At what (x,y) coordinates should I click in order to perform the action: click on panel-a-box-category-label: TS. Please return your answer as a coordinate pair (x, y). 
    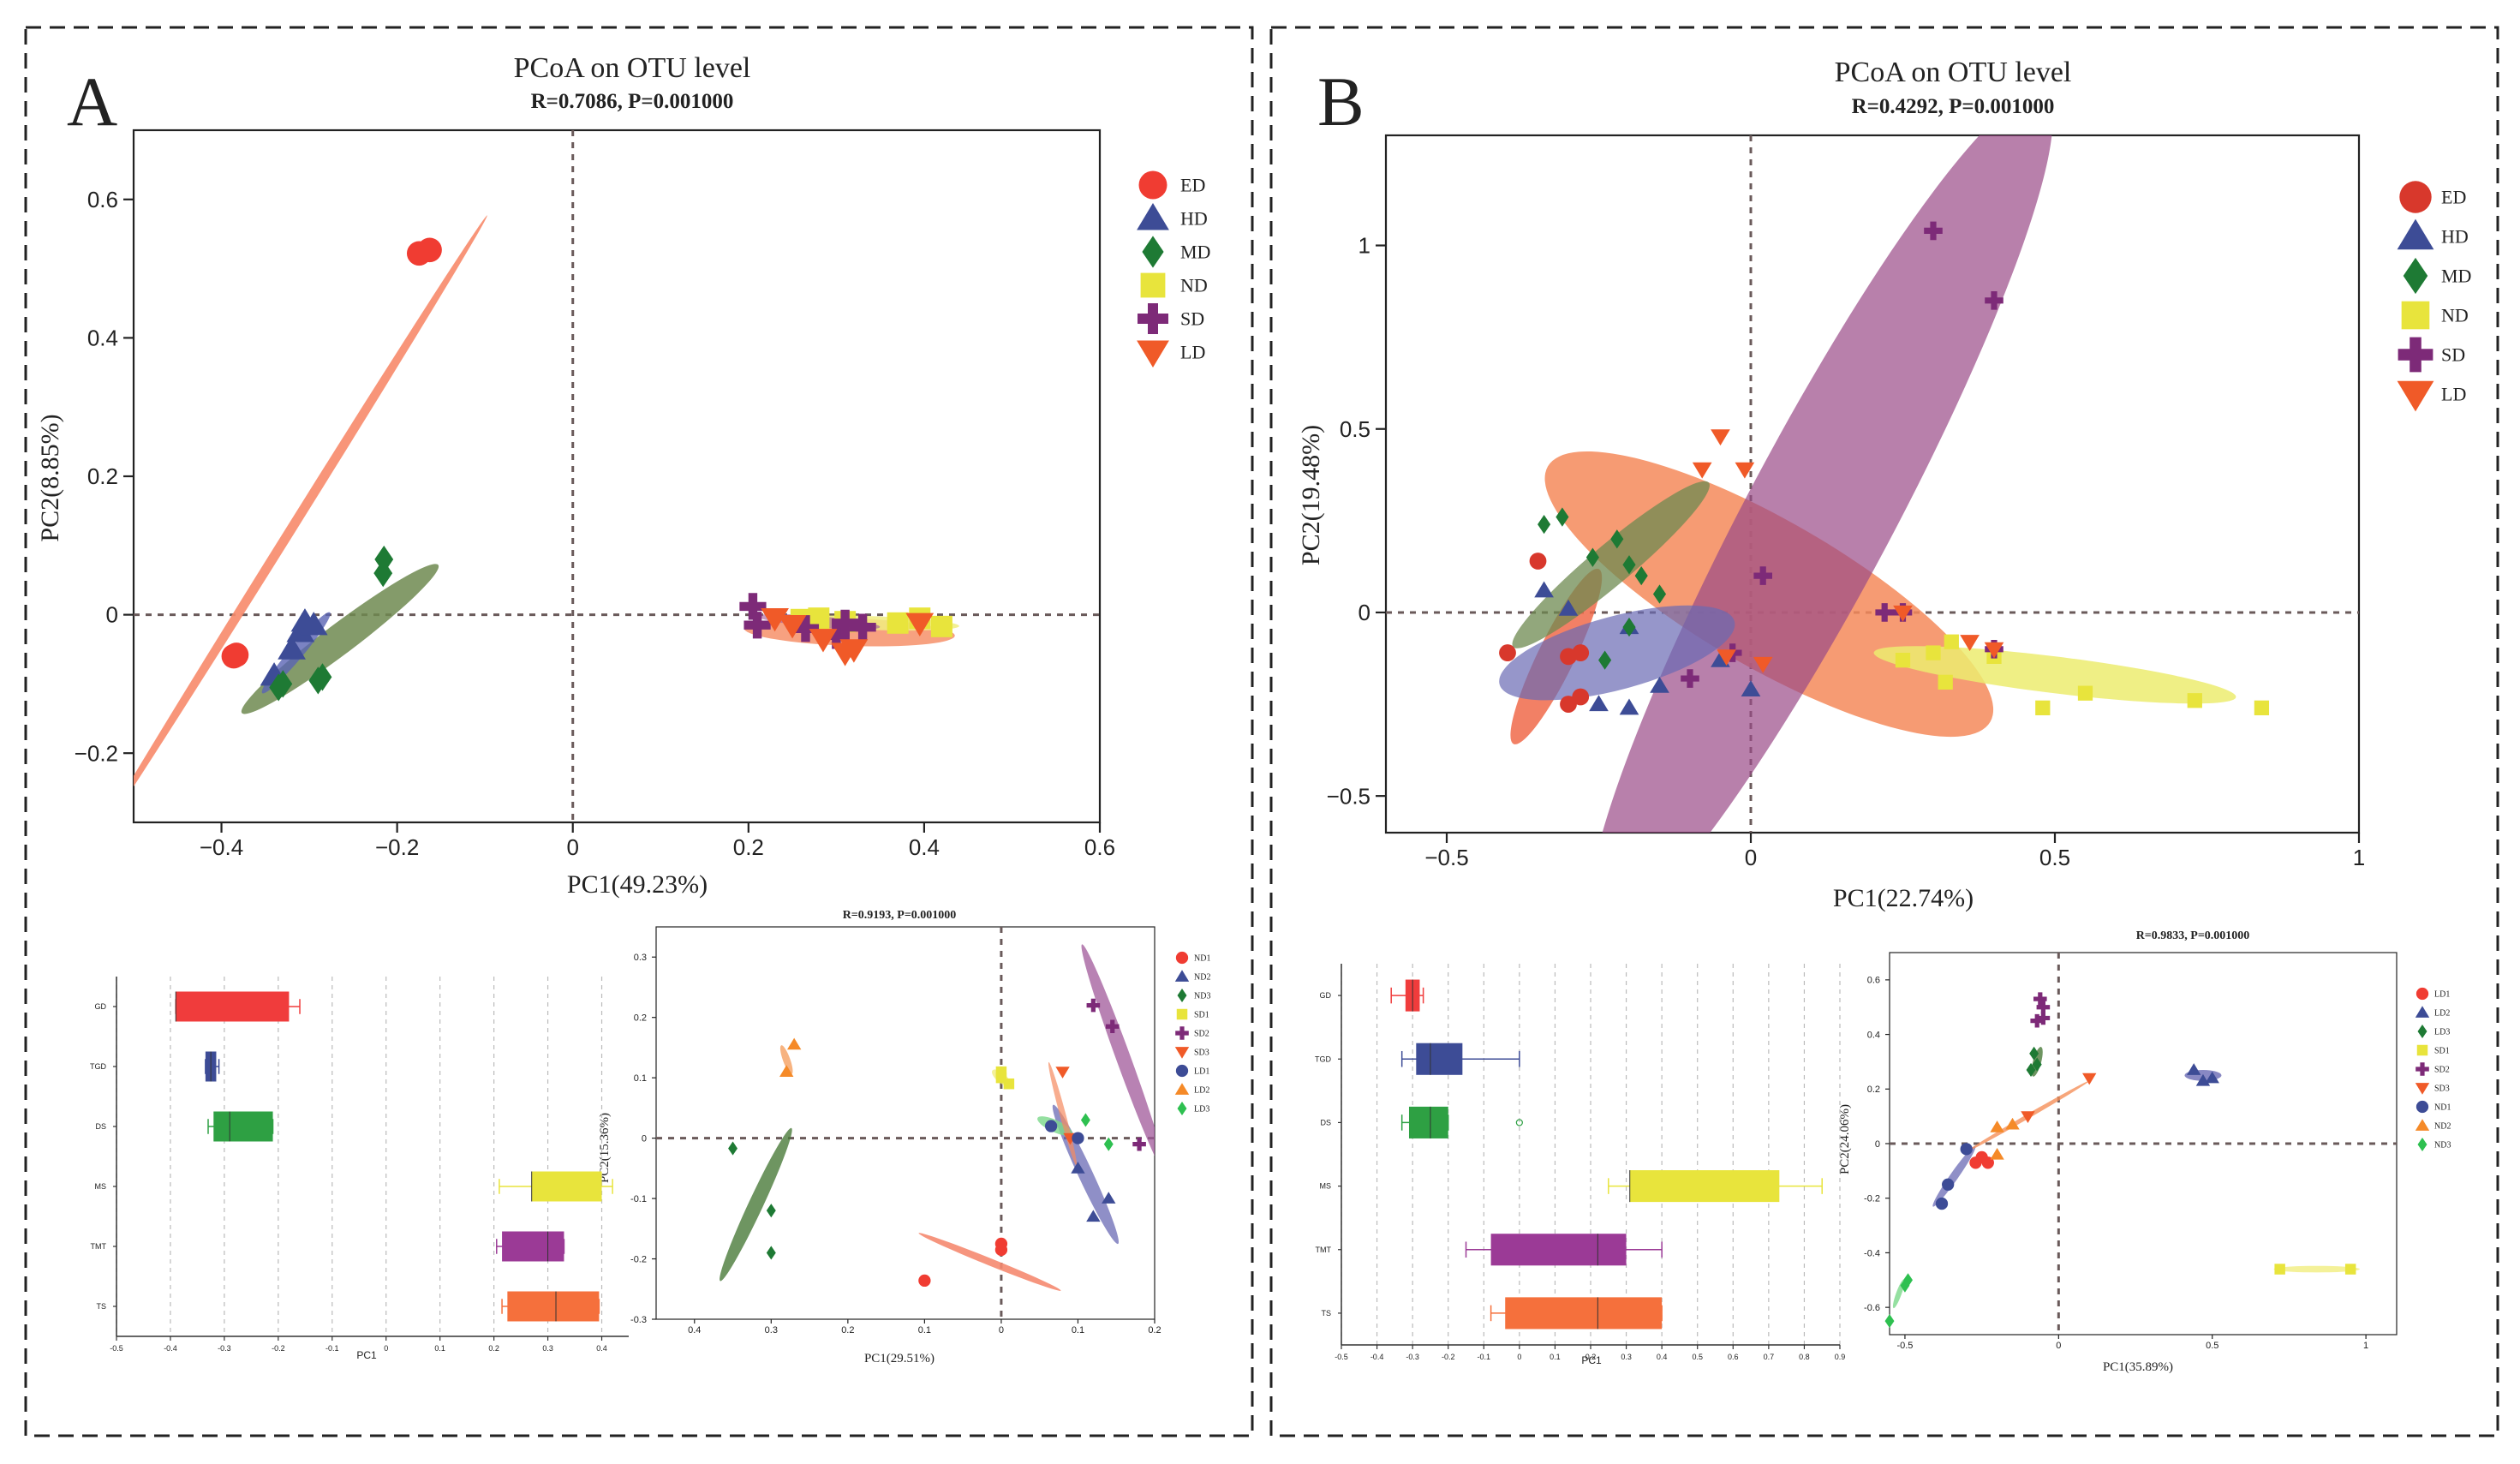
    Looking at the image, I should click on (101, 1306).